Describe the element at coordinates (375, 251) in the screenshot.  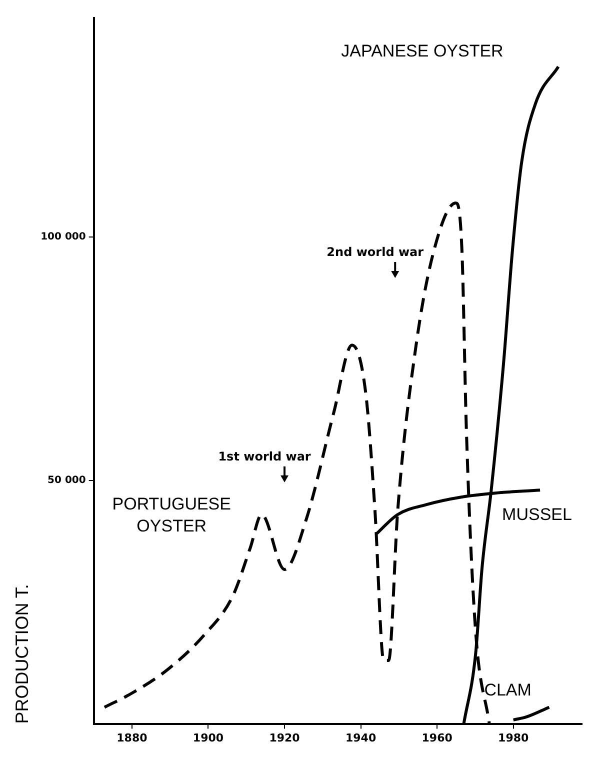
I see `annotation: 2nd world war` at that location.